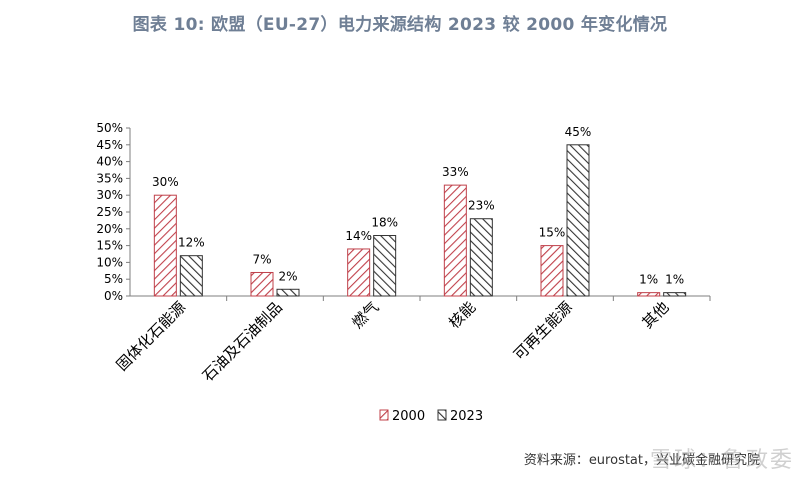  I want to click on chart-title: 图表 10: 欧盟（EU-27）电力来源结构 2023 较 2000 年变化情况, so click(400, 25).